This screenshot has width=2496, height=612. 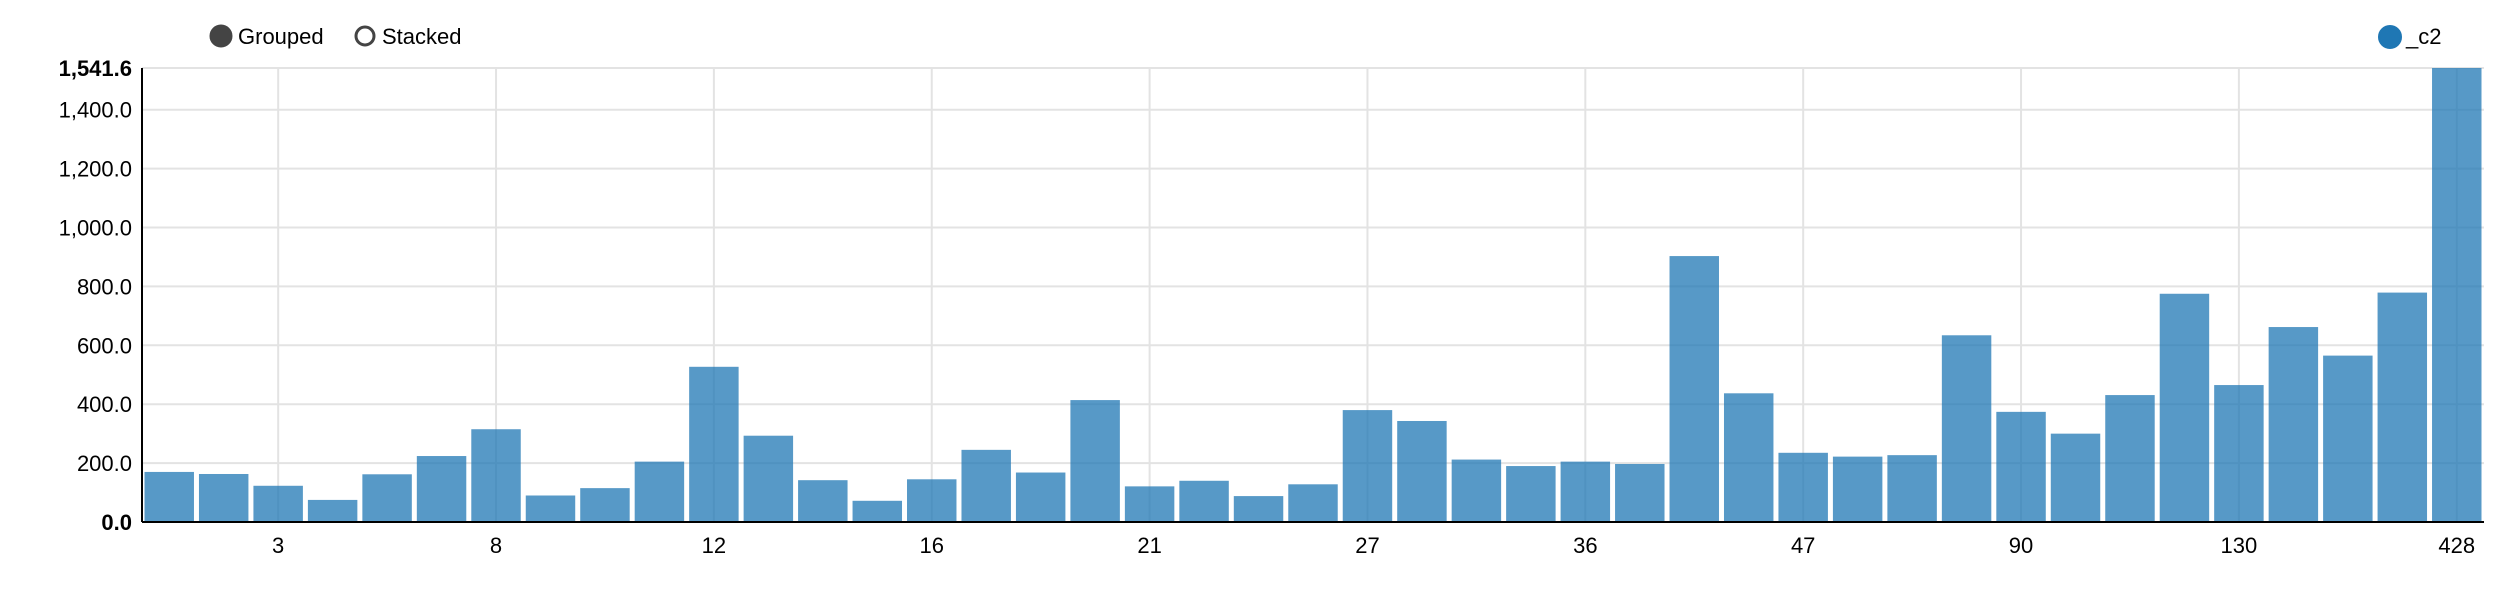 I want to click on legend-item-c2: _c2, so click(x=2409, y=36).